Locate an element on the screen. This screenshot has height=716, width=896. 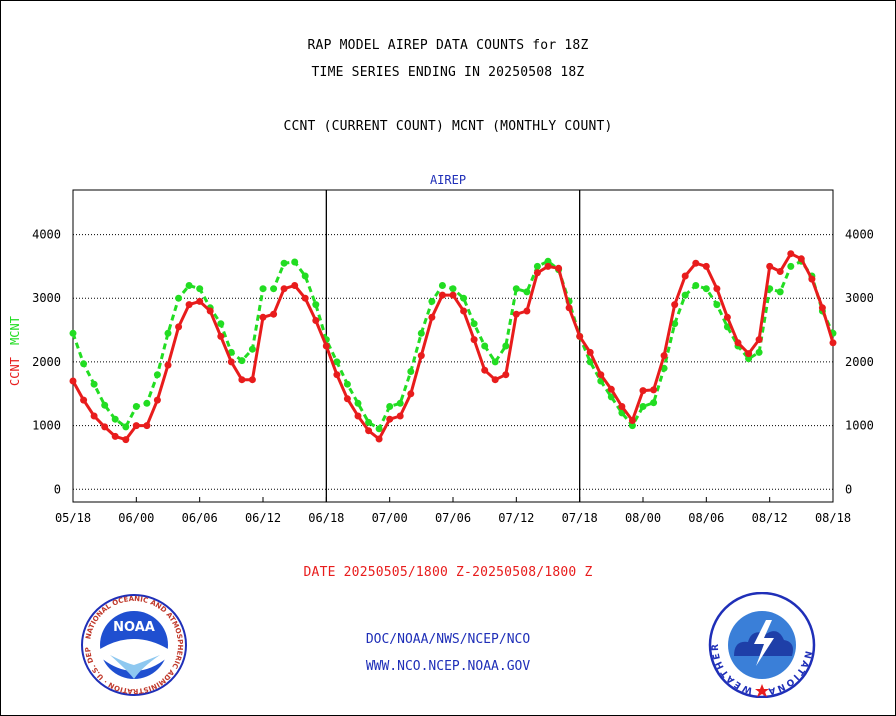
x-tick-label: 08/00 is located at coordinates (643, 518).